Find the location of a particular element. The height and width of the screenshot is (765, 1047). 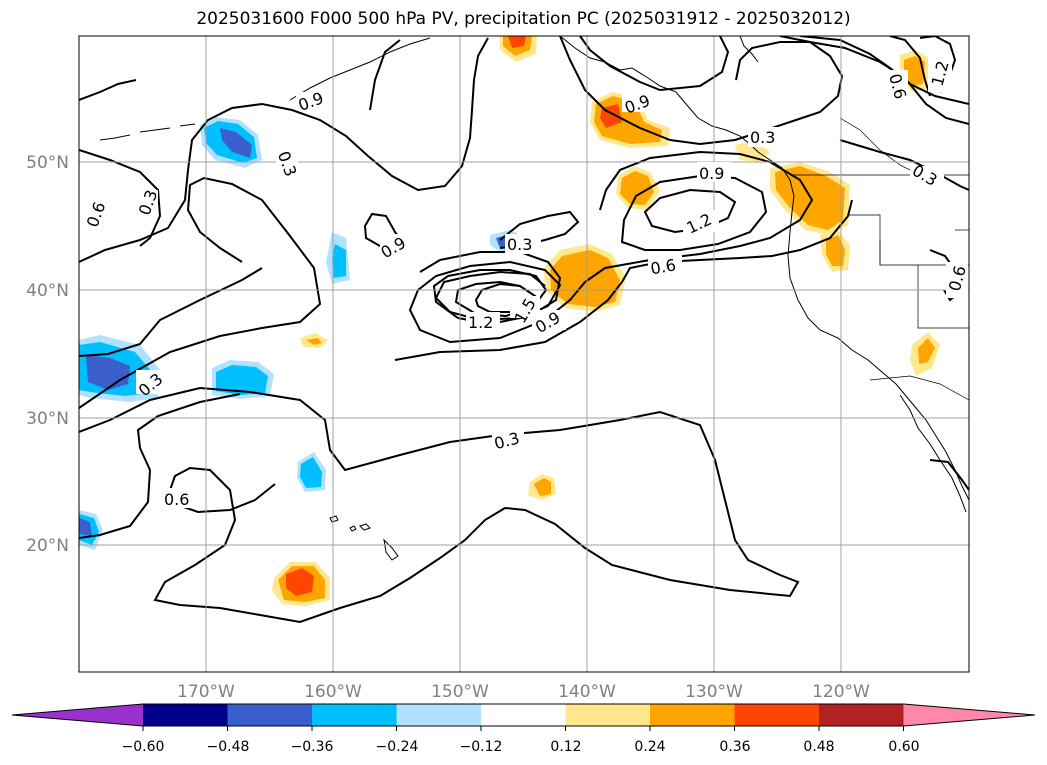

colorbar is located at coordinates (523, 717).